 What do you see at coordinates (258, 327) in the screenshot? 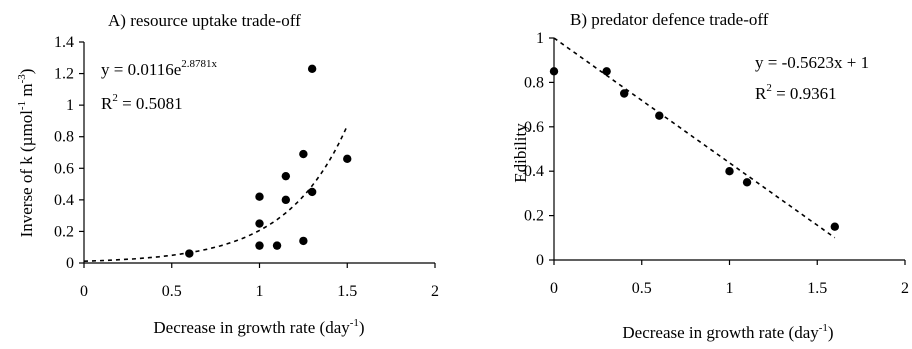
I see `chart-a-x-label: Decrease in growth rate (day-1)` at bounding box center [258, 327].